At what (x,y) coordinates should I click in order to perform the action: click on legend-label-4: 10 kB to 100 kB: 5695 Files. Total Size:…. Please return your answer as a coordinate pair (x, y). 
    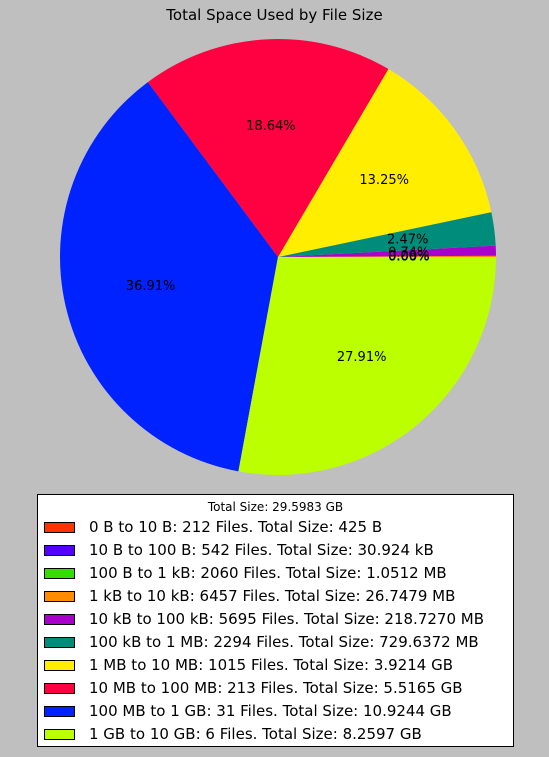
    Looking at the image, I should click on (287, 619).